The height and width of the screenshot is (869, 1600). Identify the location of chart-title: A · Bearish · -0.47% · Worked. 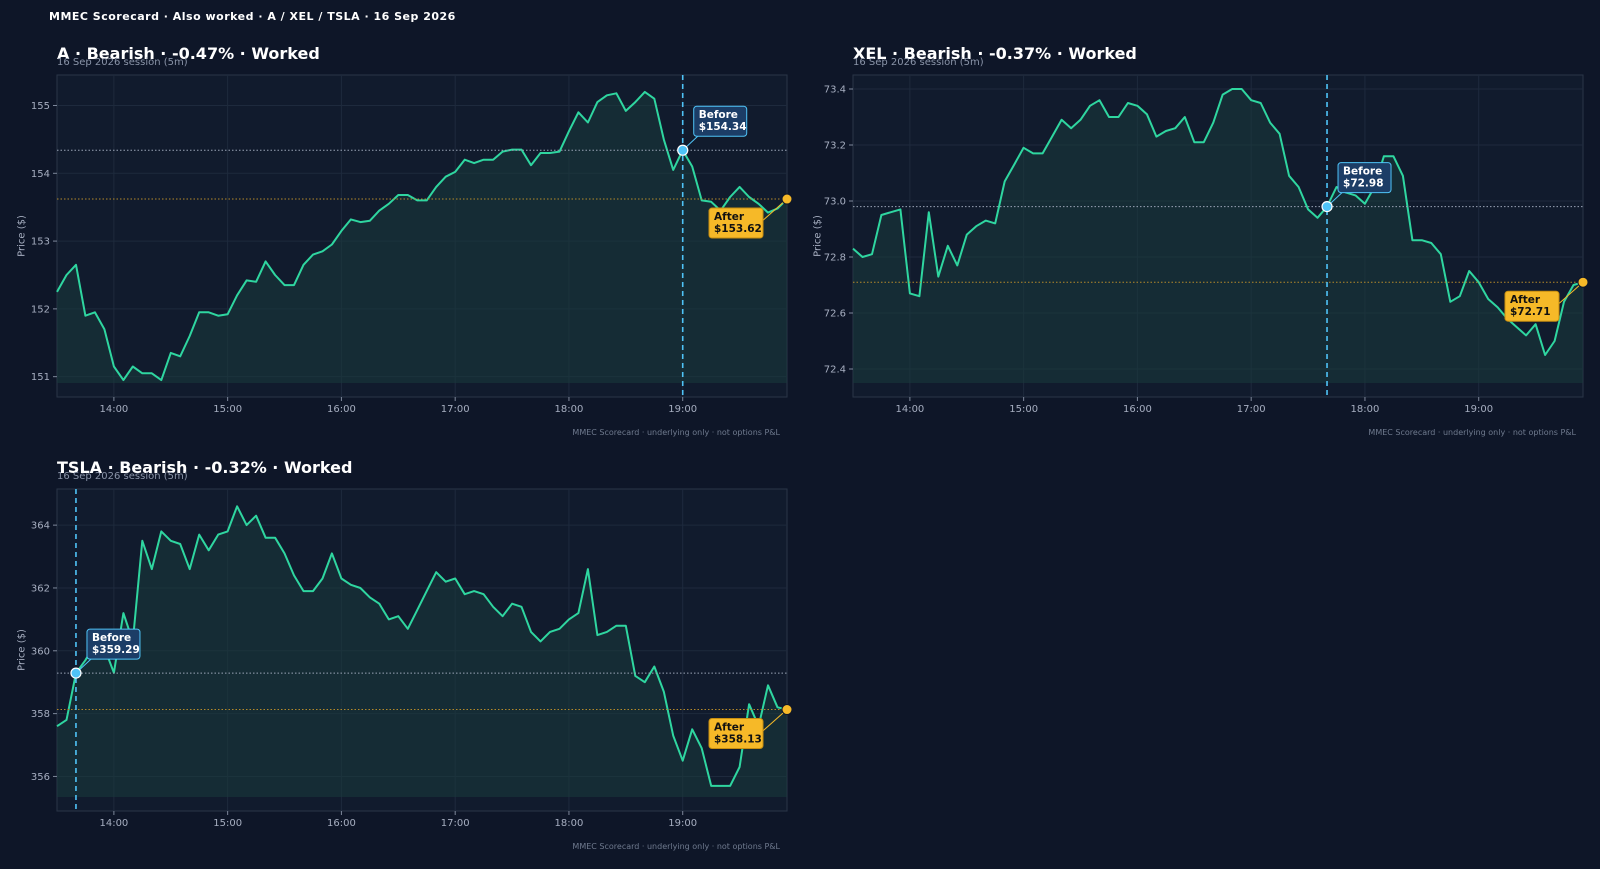
(188, 53).